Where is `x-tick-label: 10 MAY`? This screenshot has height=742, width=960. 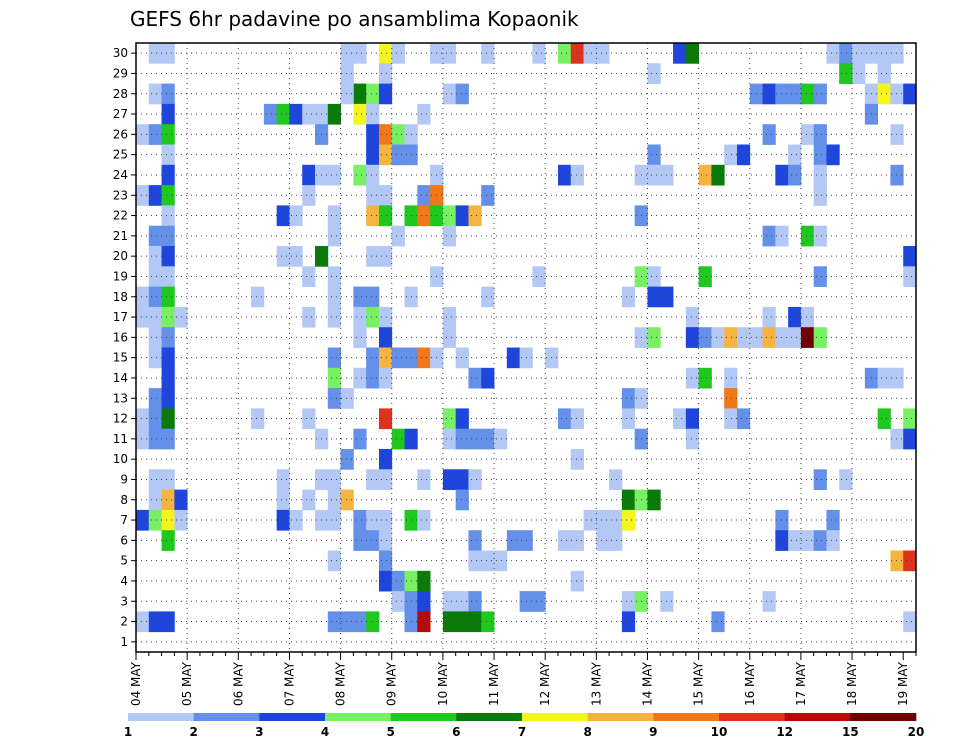
x-tick-label: 10 MAY is located at coordinates (443, 683).